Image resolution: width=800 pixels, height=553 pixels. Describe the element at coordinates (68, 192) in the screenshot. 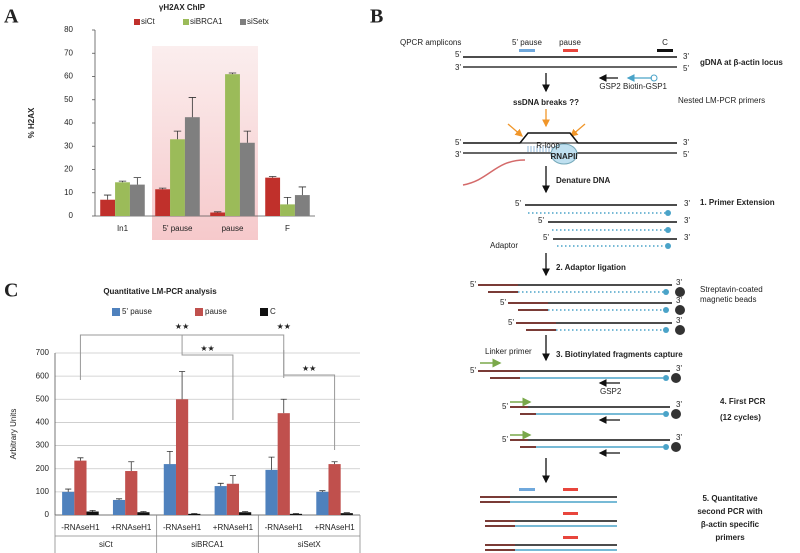

I see `y-tick-label: 10` at that location.